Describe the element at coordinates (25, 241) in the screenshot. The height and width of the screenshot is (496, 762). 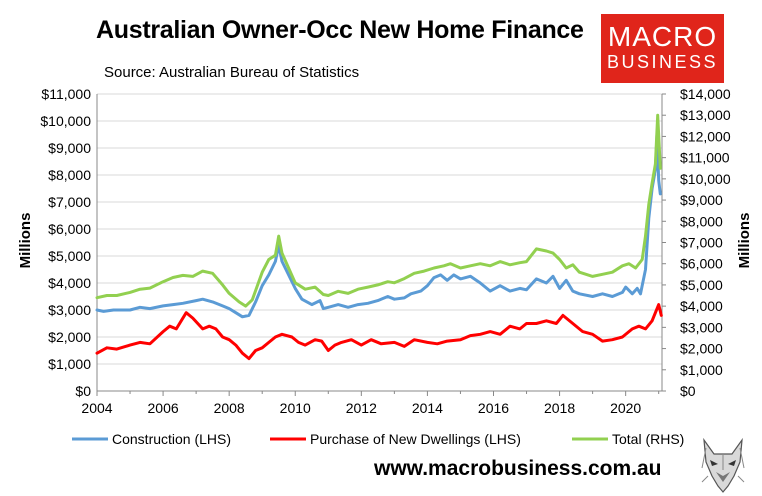
I see `y-axis-title-left: Millions` at that location.